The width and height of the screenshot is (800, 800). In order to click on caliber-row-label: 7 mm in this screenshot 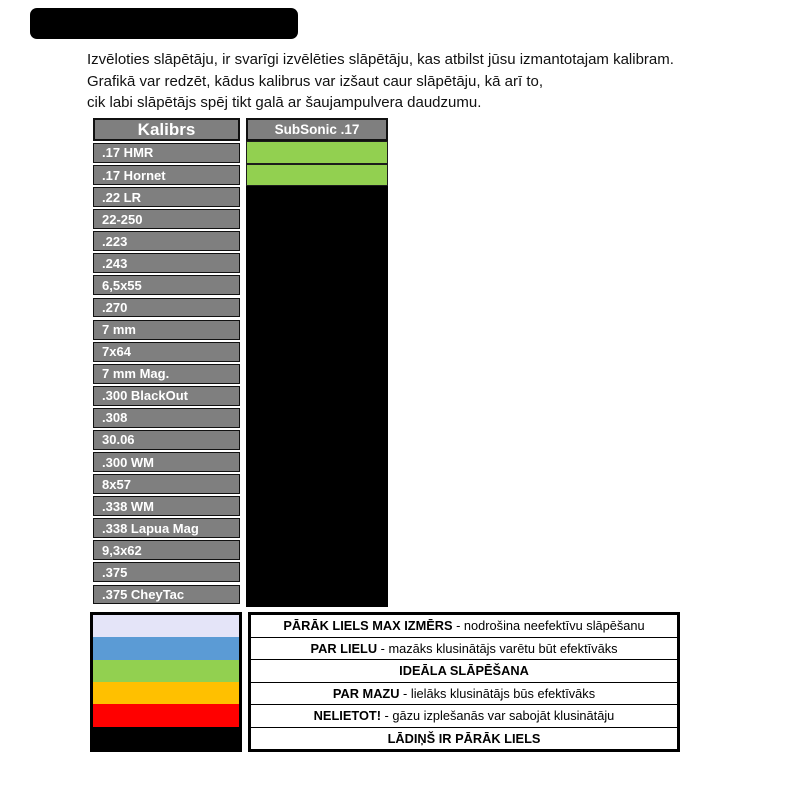, I will do `click(166, 329)`.